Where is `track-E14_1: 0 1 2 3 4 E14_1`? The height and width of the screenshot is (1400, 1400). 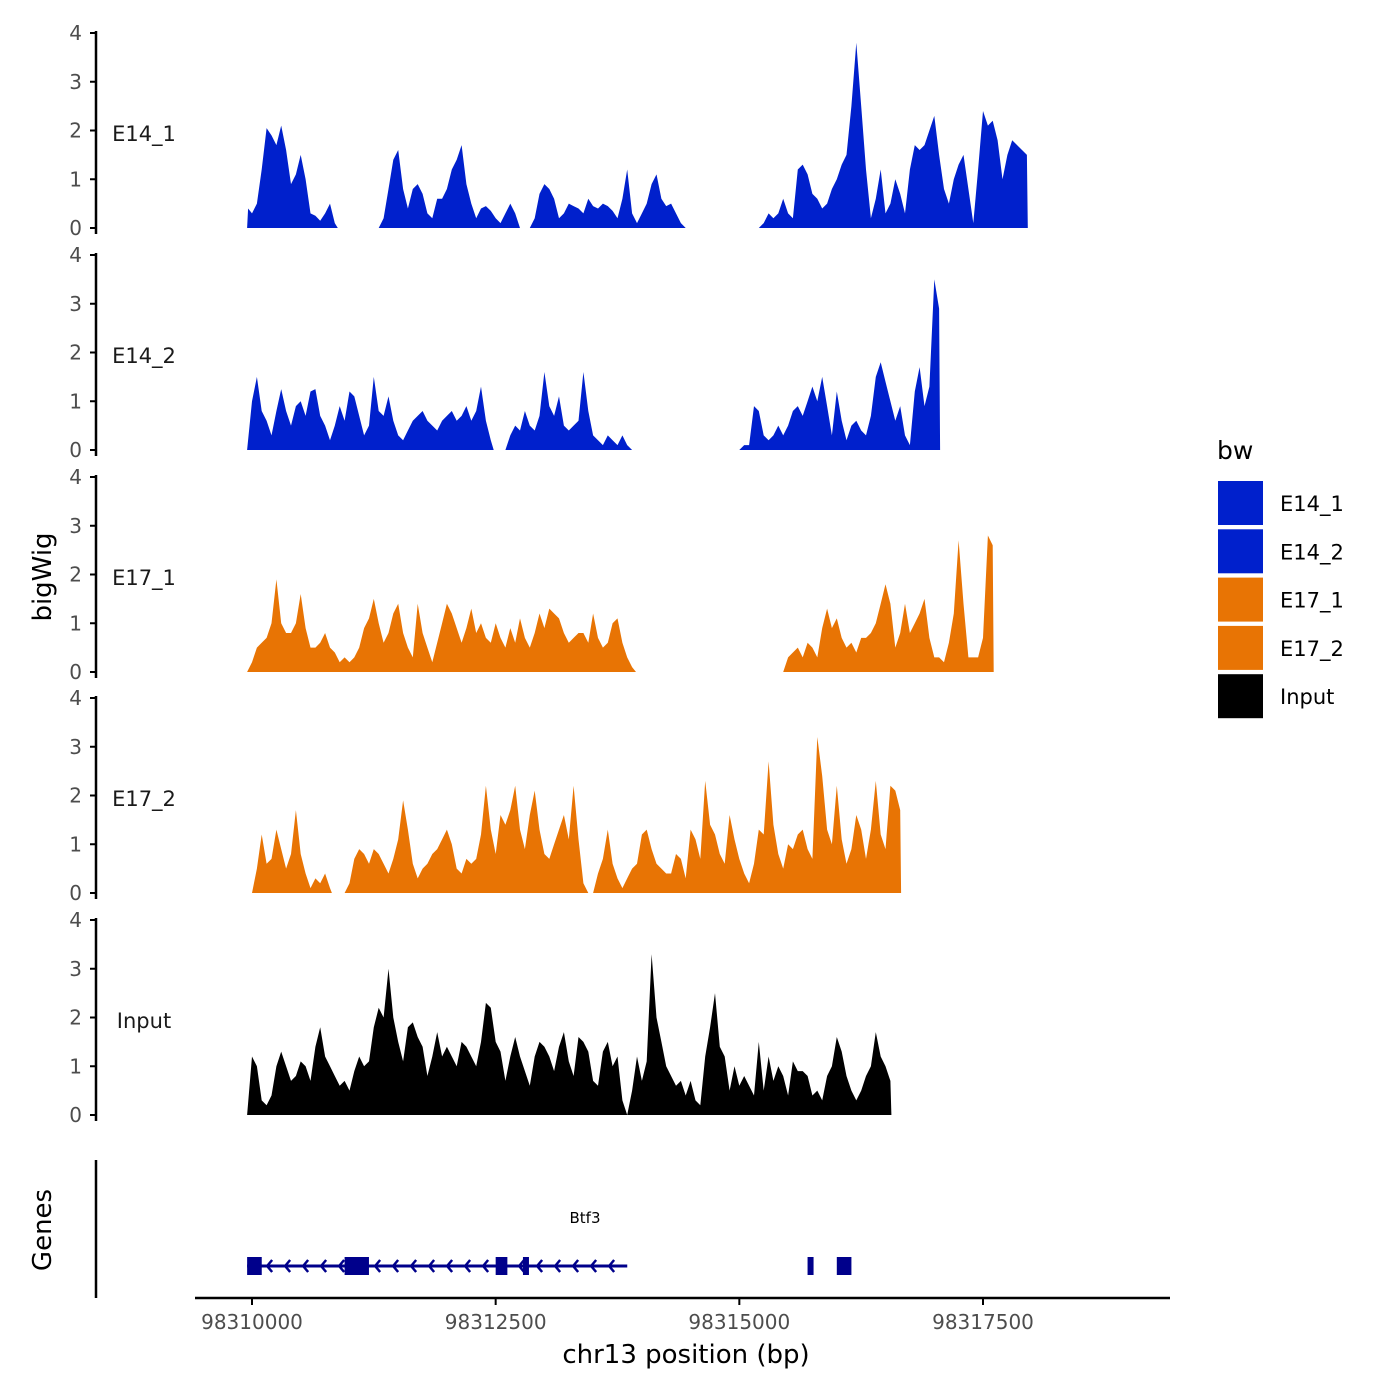 track-E14_1: 0 1 2 3 4 E14_1 is located at coordinates (548, 130).